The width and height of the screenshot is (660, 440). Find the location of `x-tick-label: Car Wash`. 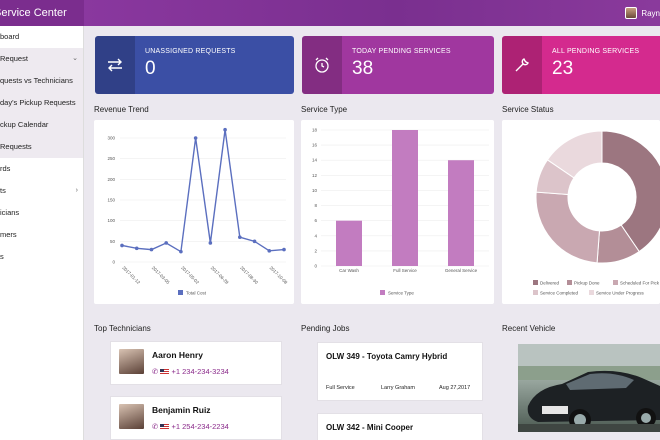

x-tick-label: Car Wash is located at coordinates (349, 270).